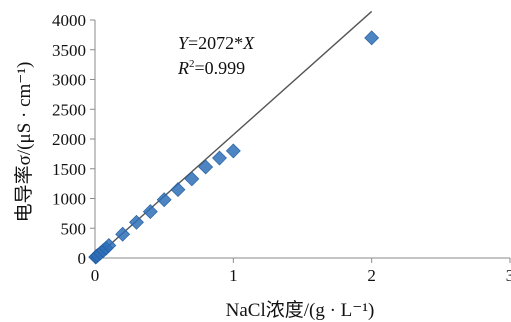  I want to click on x-axis-title: NaCl浓度/(g · L⁻¹), so click(300, 310).